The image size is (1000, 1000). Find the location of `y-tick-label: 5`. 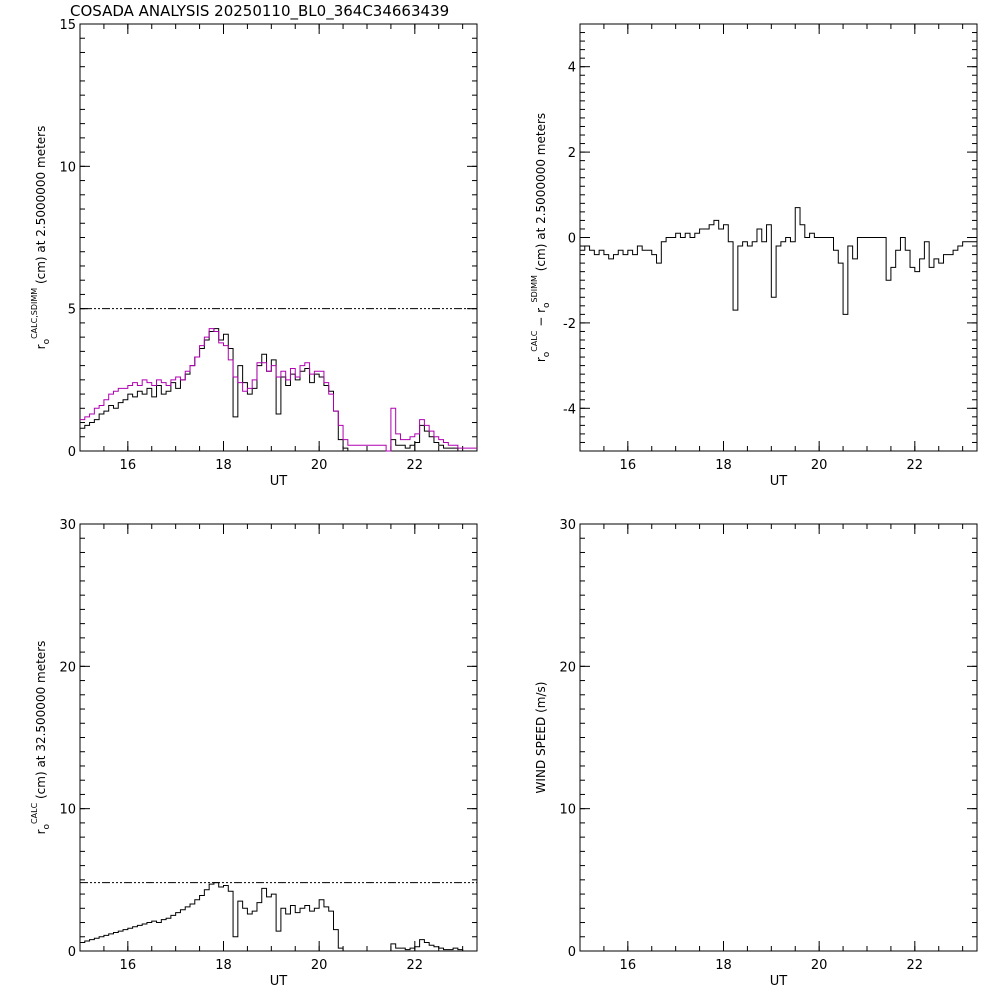

y-tick-label: 5 is located at coordinates (72, 310).